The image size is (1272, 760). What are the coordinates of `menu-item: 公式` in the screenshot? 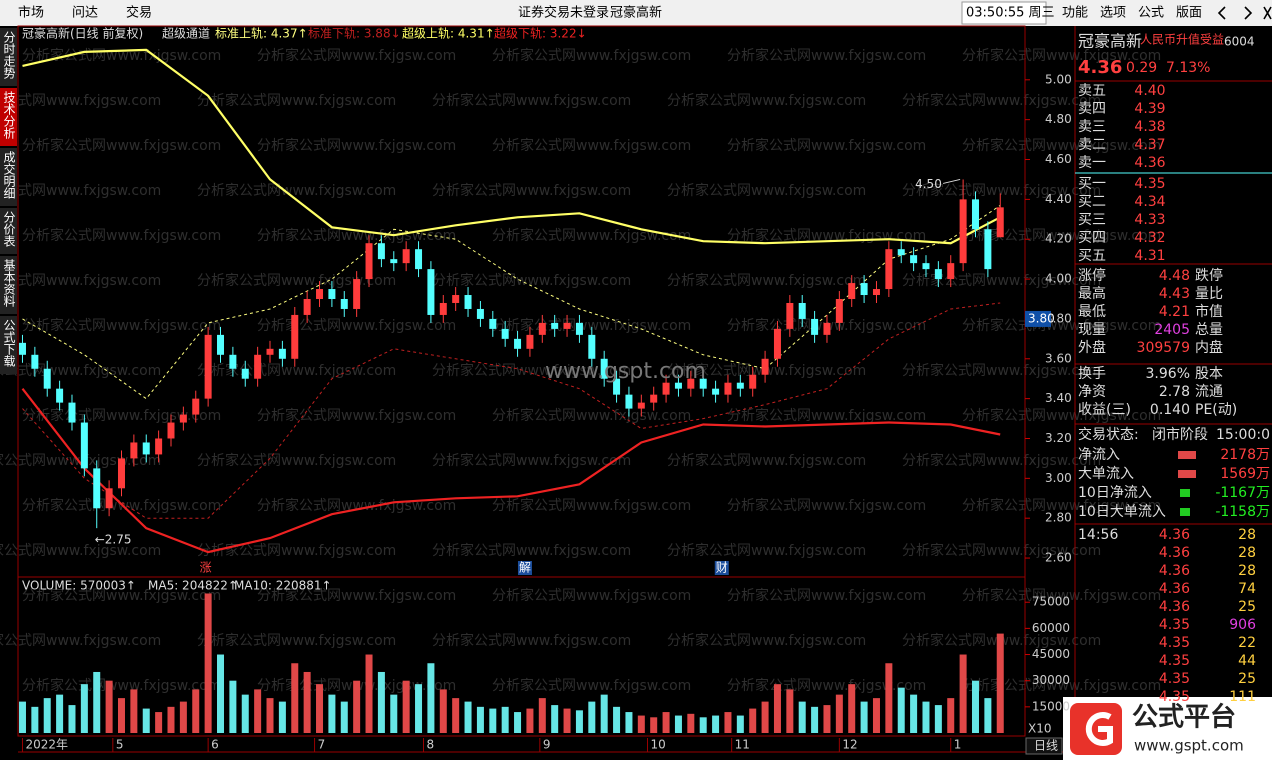 It's located at (1151, 13).